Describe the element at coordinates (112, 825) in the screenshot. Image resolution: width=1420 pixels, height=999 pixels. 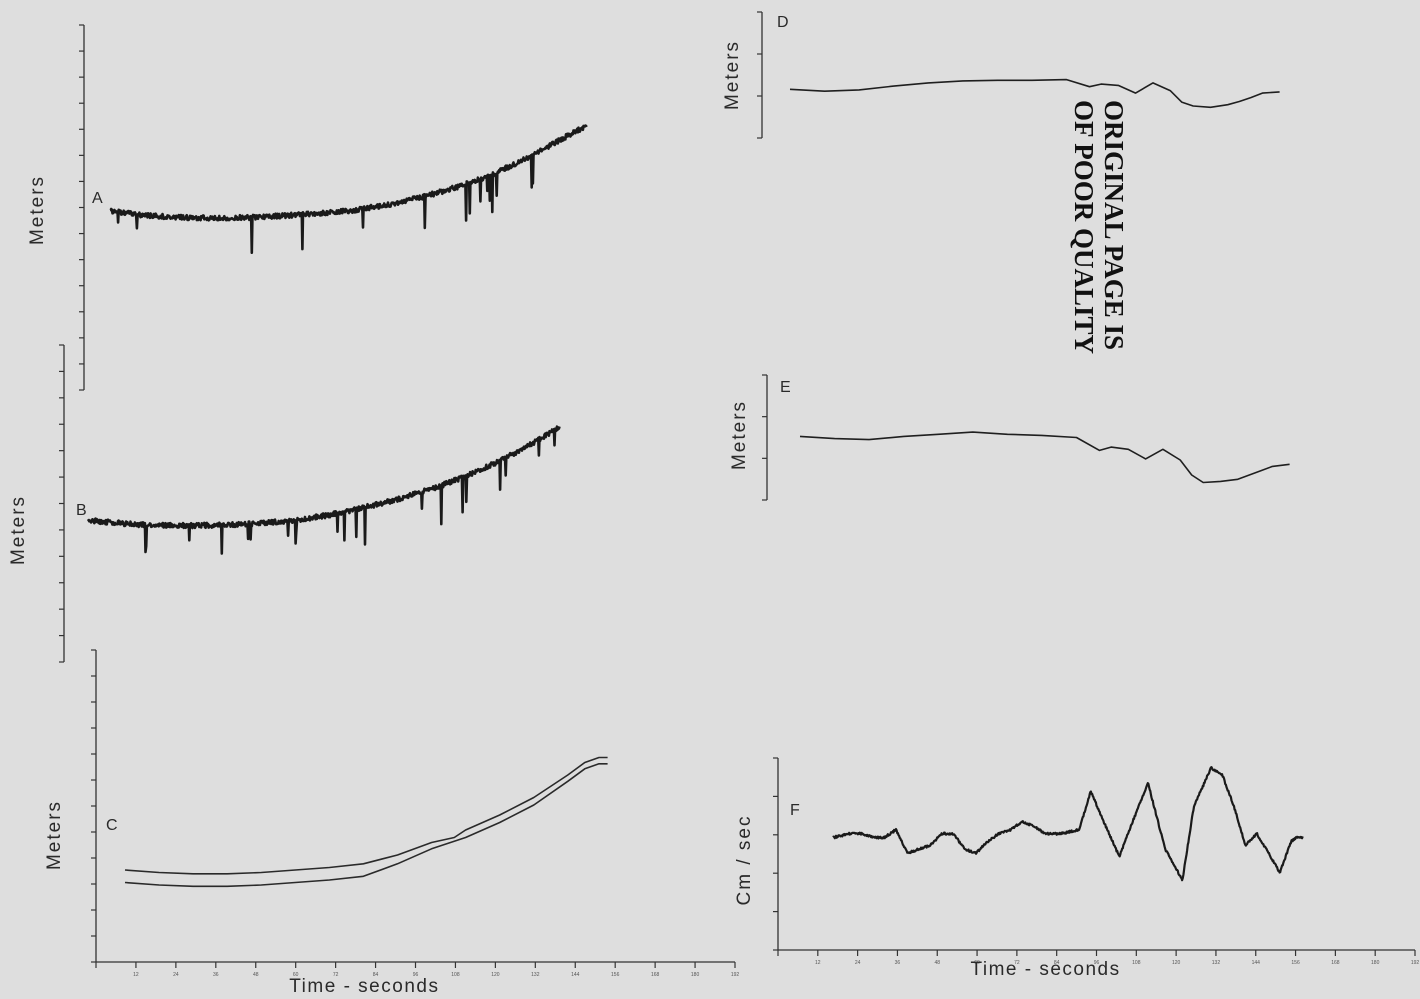
I see `panel-label: C` at that location.